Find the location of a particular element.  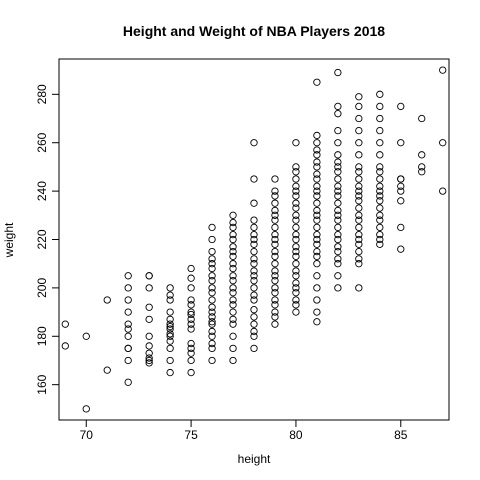

y-tick-label: 180 is located at coordinates (42, 336).